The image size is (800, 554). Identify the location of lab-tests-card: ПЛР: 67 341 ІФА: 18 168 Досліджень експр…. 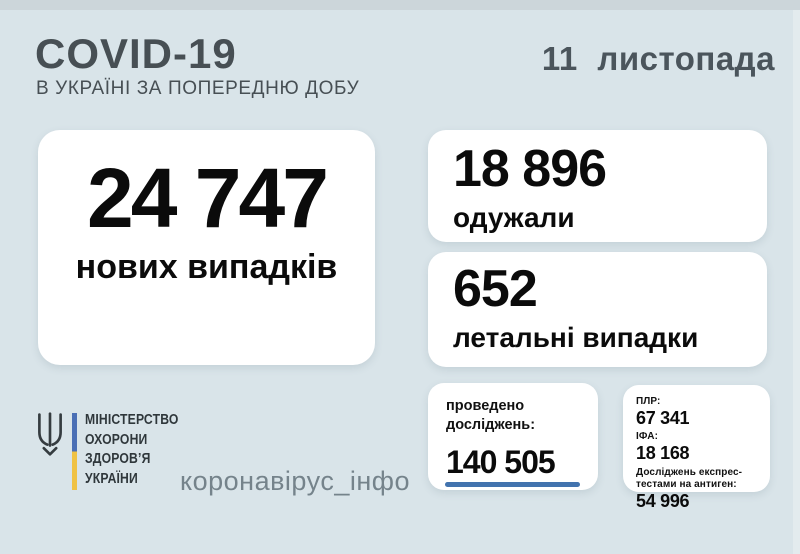
(696, 447).